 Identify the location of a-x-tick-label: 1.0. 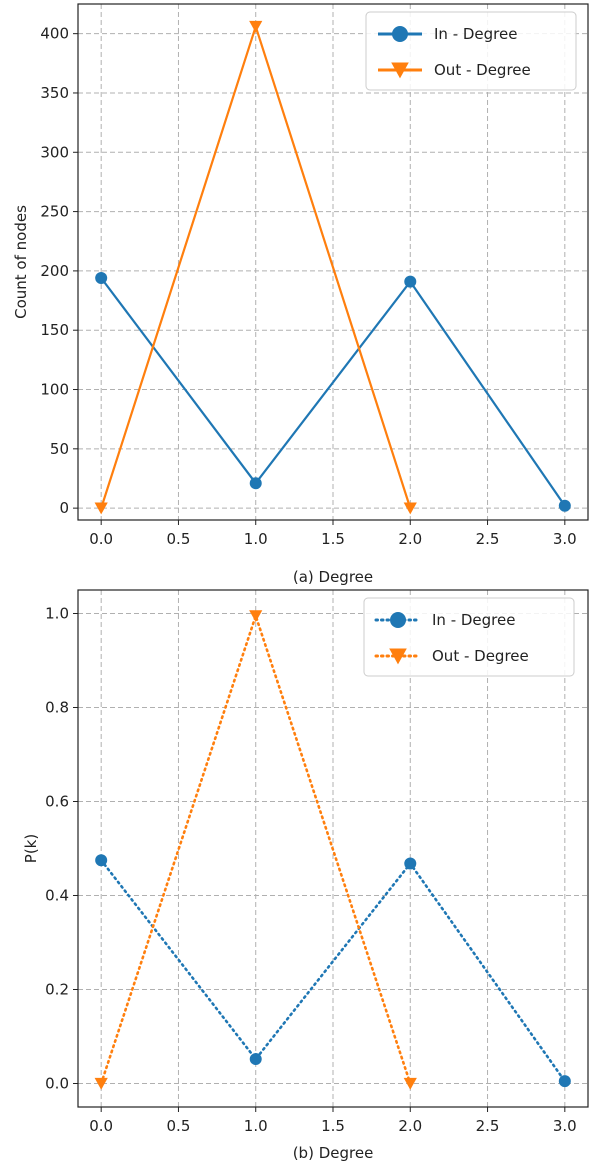
(256, 539).